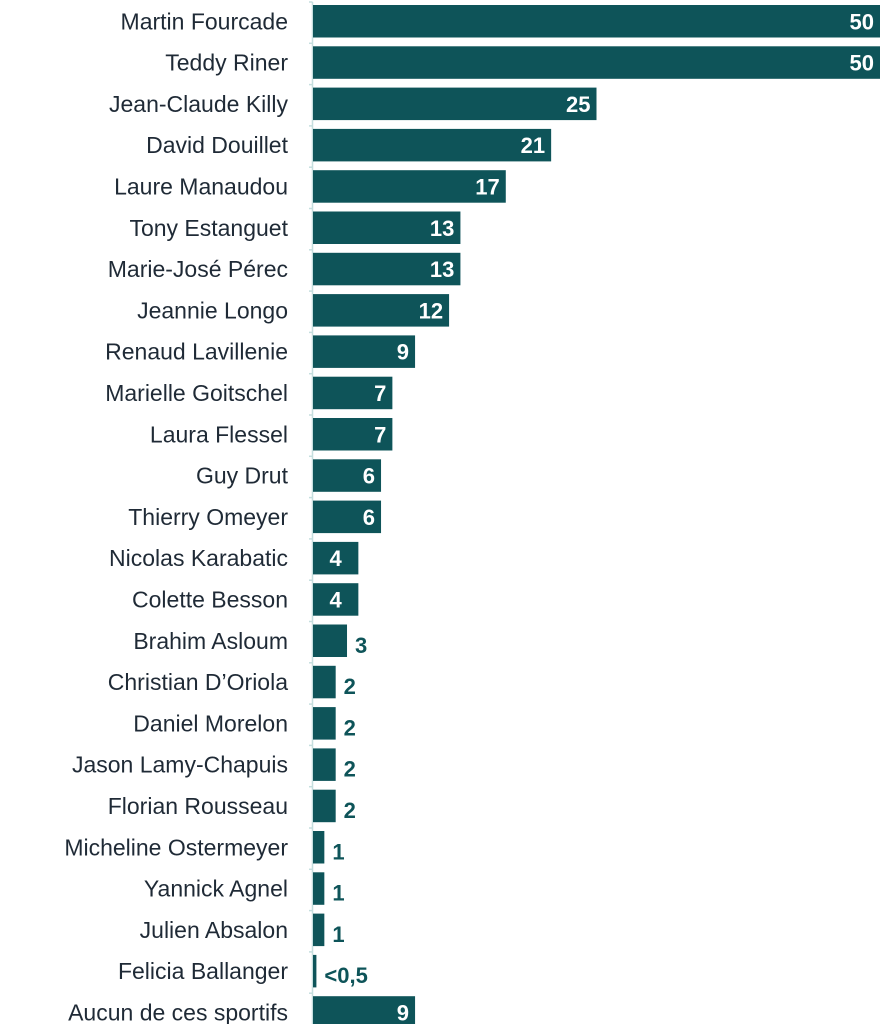 The height and width of the screenshot is (1024, 883). I want to click on category-label: Nicolas Karabatic, so click(198, 558).